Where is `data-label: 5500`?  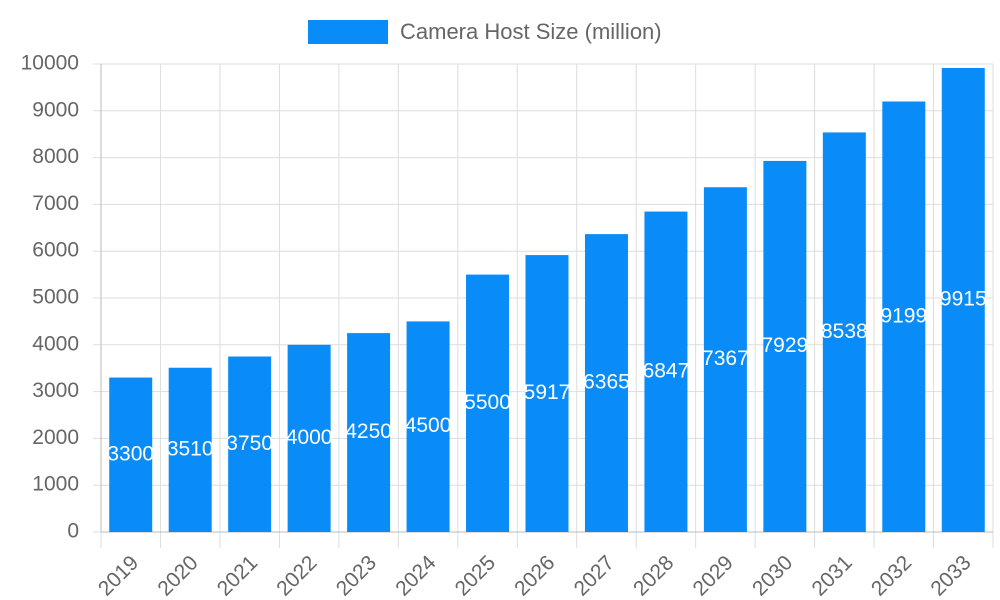
data-label: 5500 is located at coordinates (487, 402).